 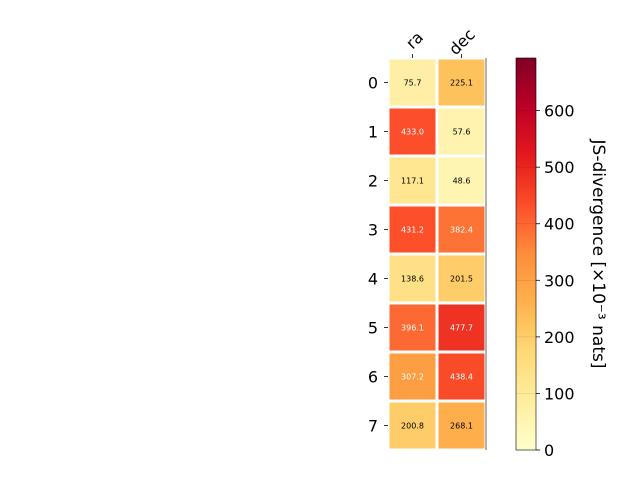 I want to click on column-tick-label: dec, so click(x=462, y=42).